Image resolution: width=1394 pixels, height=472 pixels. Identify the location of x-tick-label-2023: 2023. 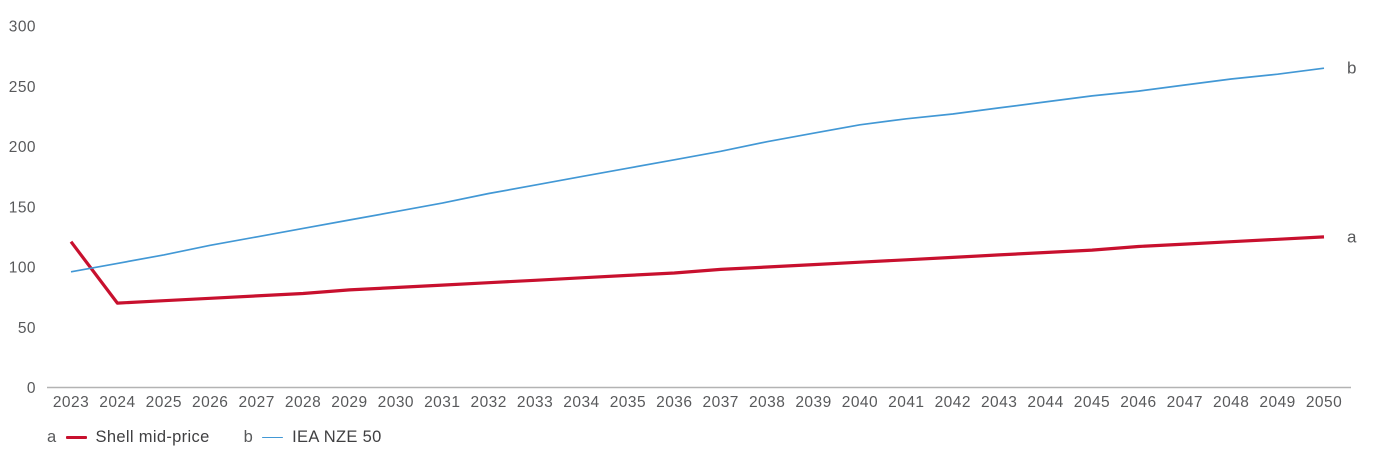
(71, 402).